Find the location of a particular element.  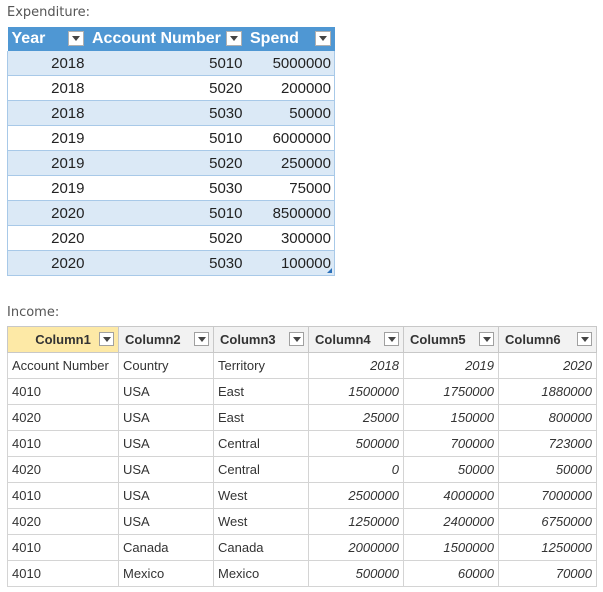

table-cell: 6750000 is located at coordinates (547, 521).